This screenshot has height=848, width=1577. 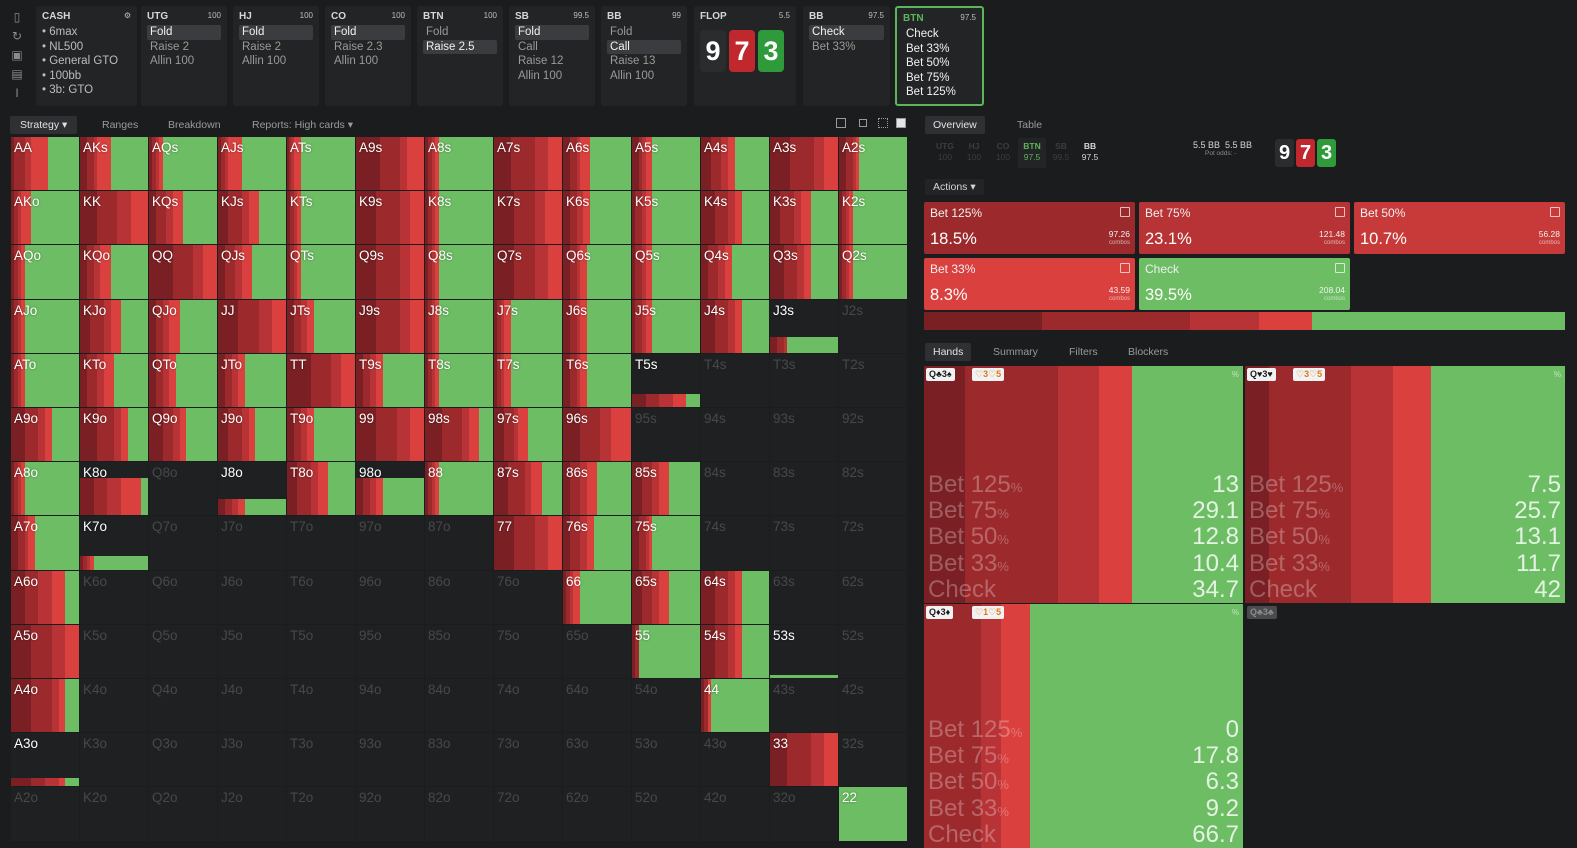 What do you see at coordinates (1405, 614) in the screenshot?
I see `hand-combo-cell: Q♣3♣` at bounding box center [1405, 614].